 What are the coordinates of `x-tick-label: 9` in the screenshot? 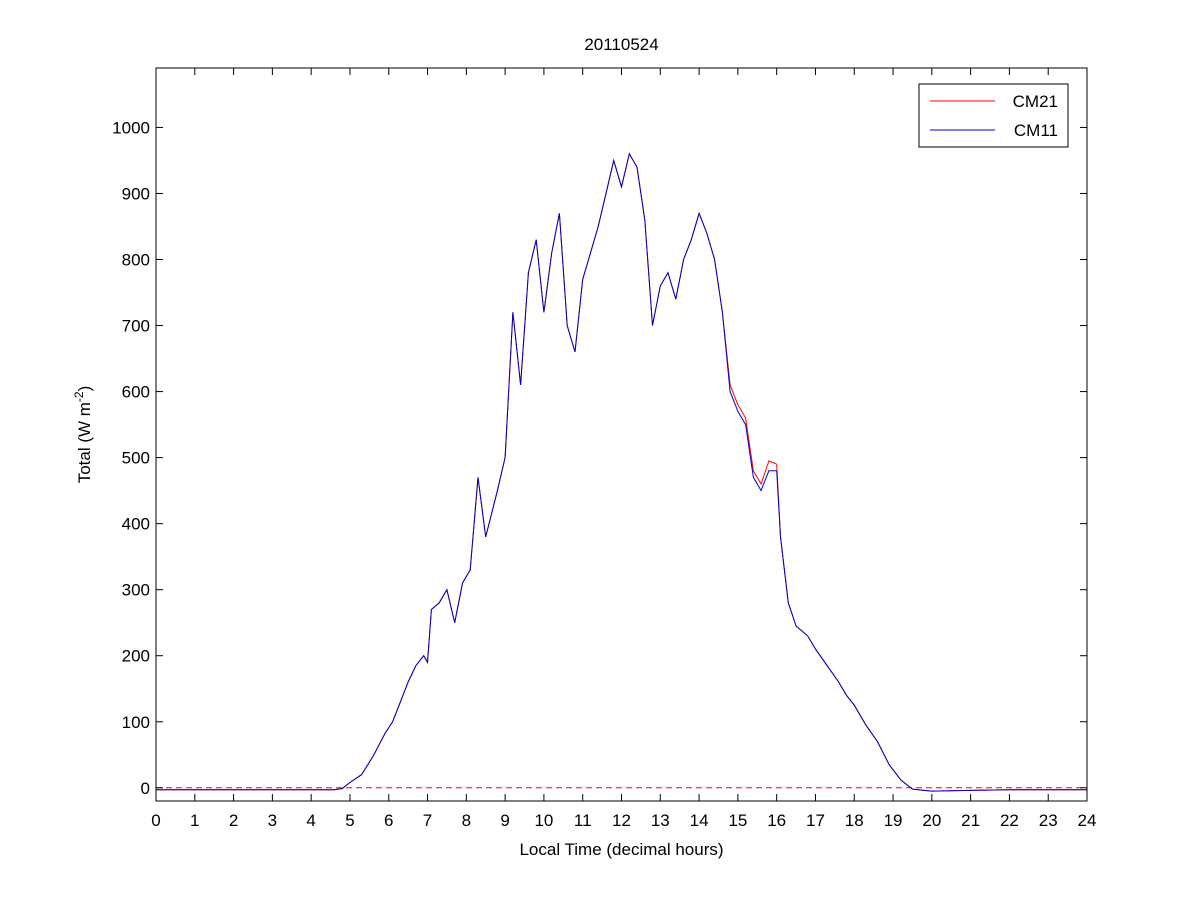 It's located at (504, 820).